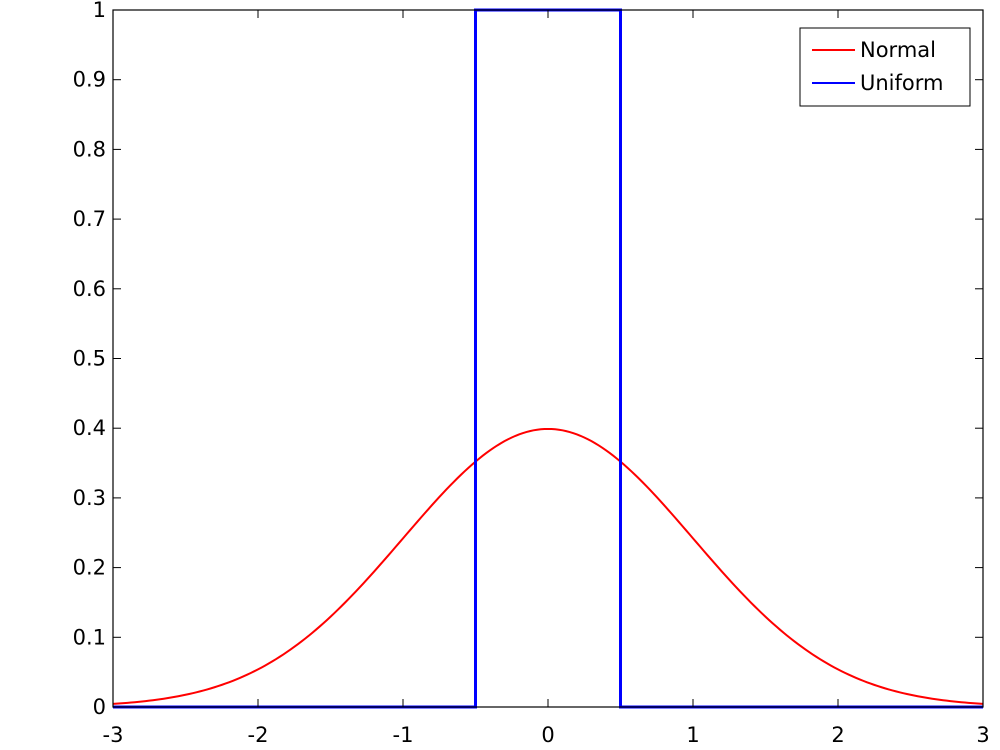 The height and width of the screenshot is (750, 1000). I want to click on x-tick-label: 1, so click(692, 735).